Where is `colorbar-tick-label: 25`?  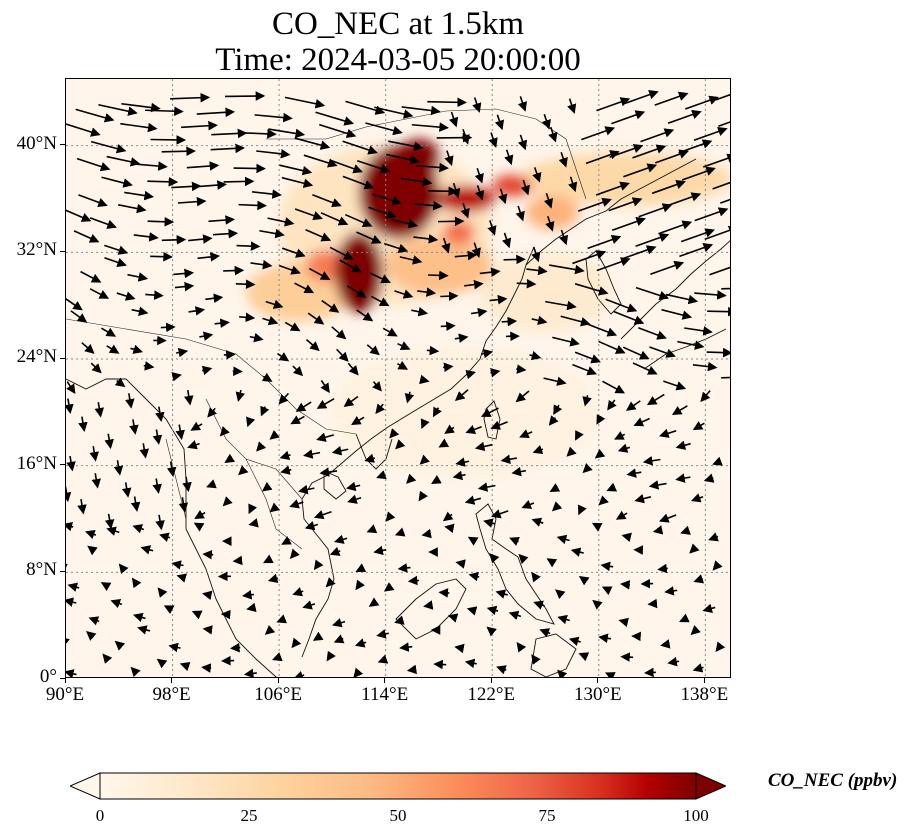
colorbar-tick-label: 25 is located at coordinates (249, 815).